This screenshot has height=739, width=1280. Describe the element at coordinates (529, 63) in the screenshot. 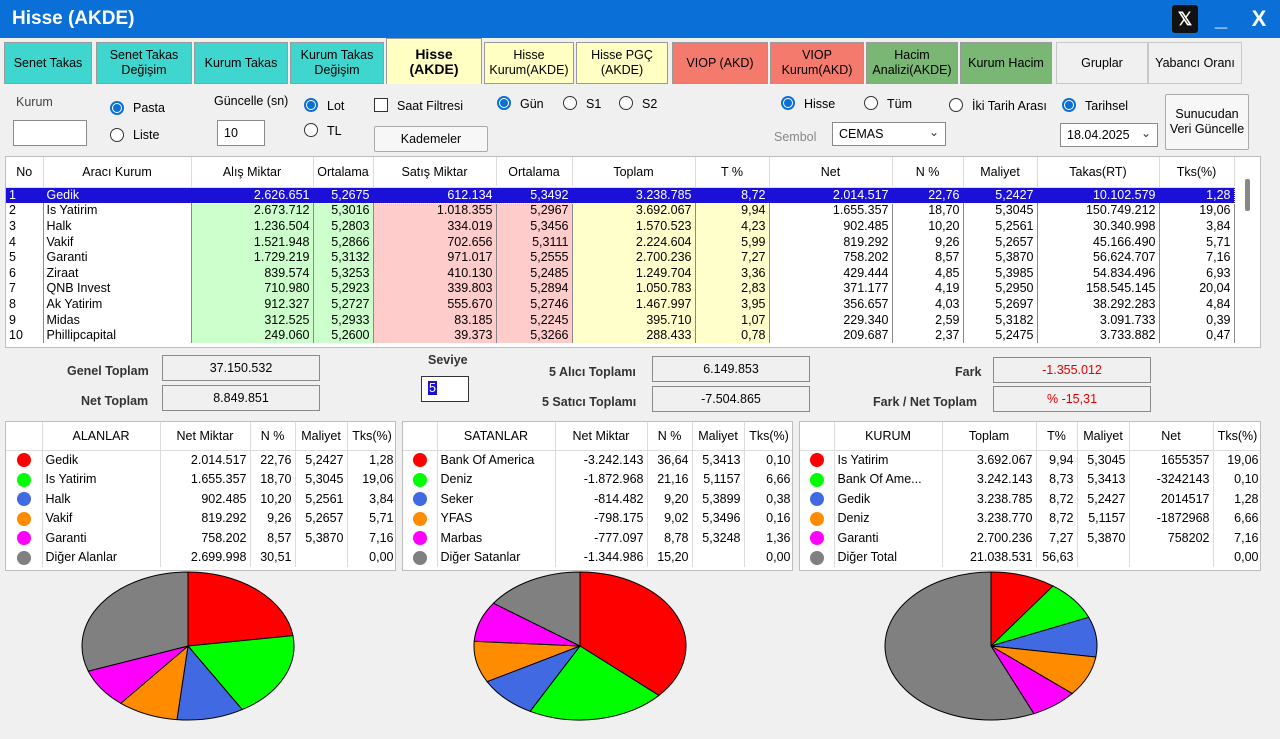

I see `tab-5: Hisse Kurum(AKDE)` at that location.